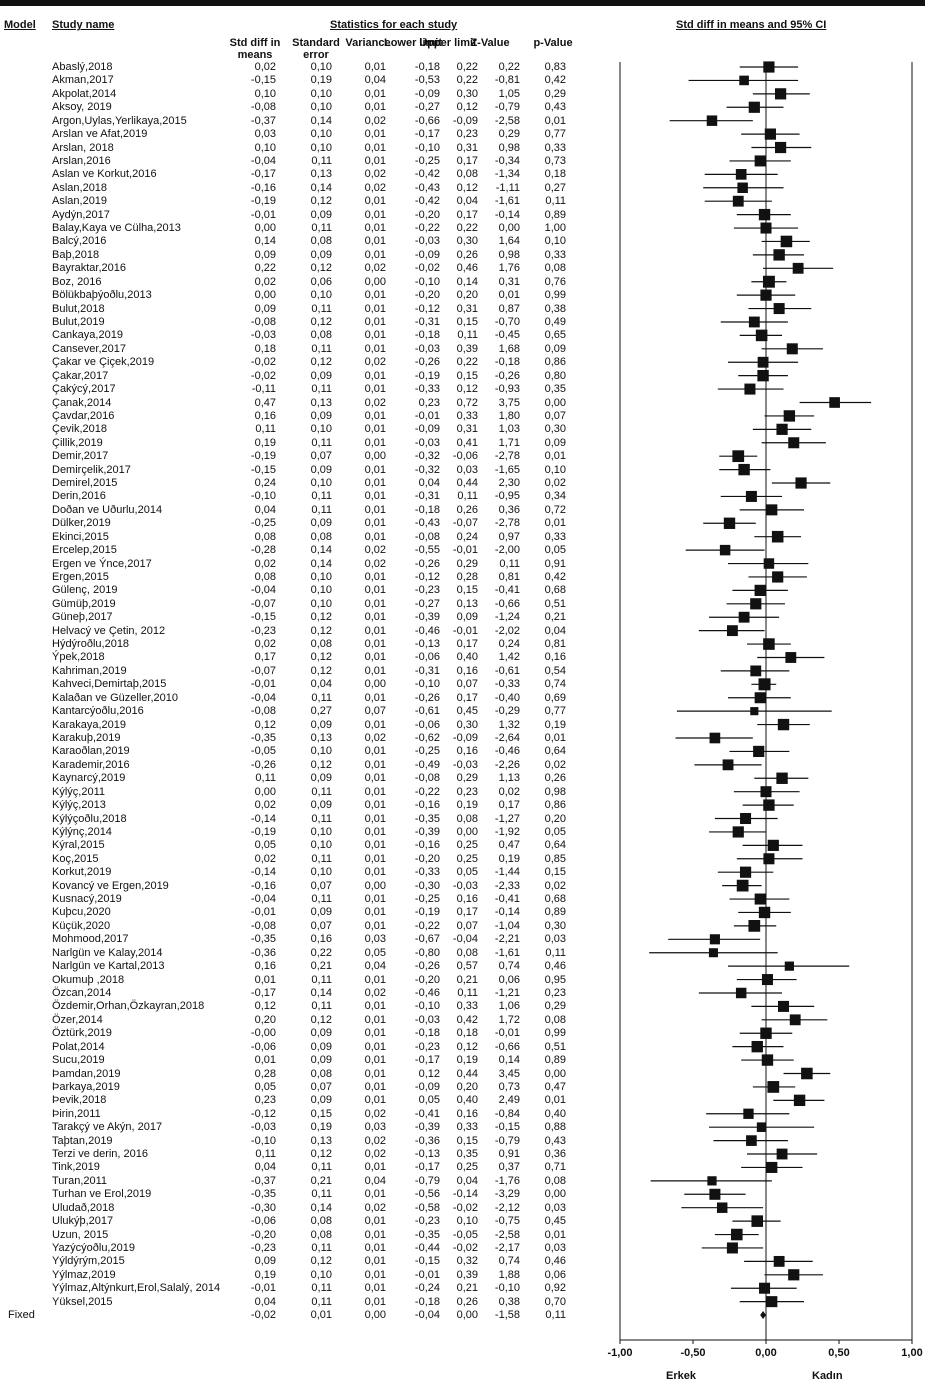  What do you see at coordinates (555, 67) in the screenshot?
I see `p-value: 0,83` at bounding box center [555, 67].